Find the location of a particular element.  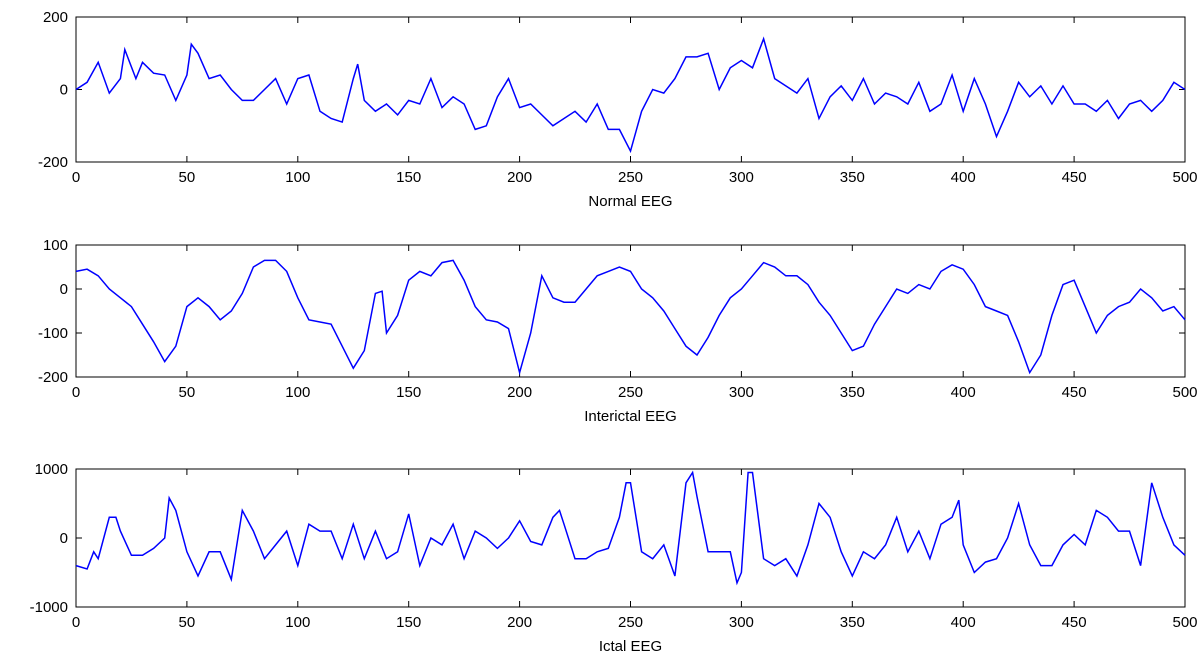

y-tick-label: -100 is located at coordinates (53, 333).